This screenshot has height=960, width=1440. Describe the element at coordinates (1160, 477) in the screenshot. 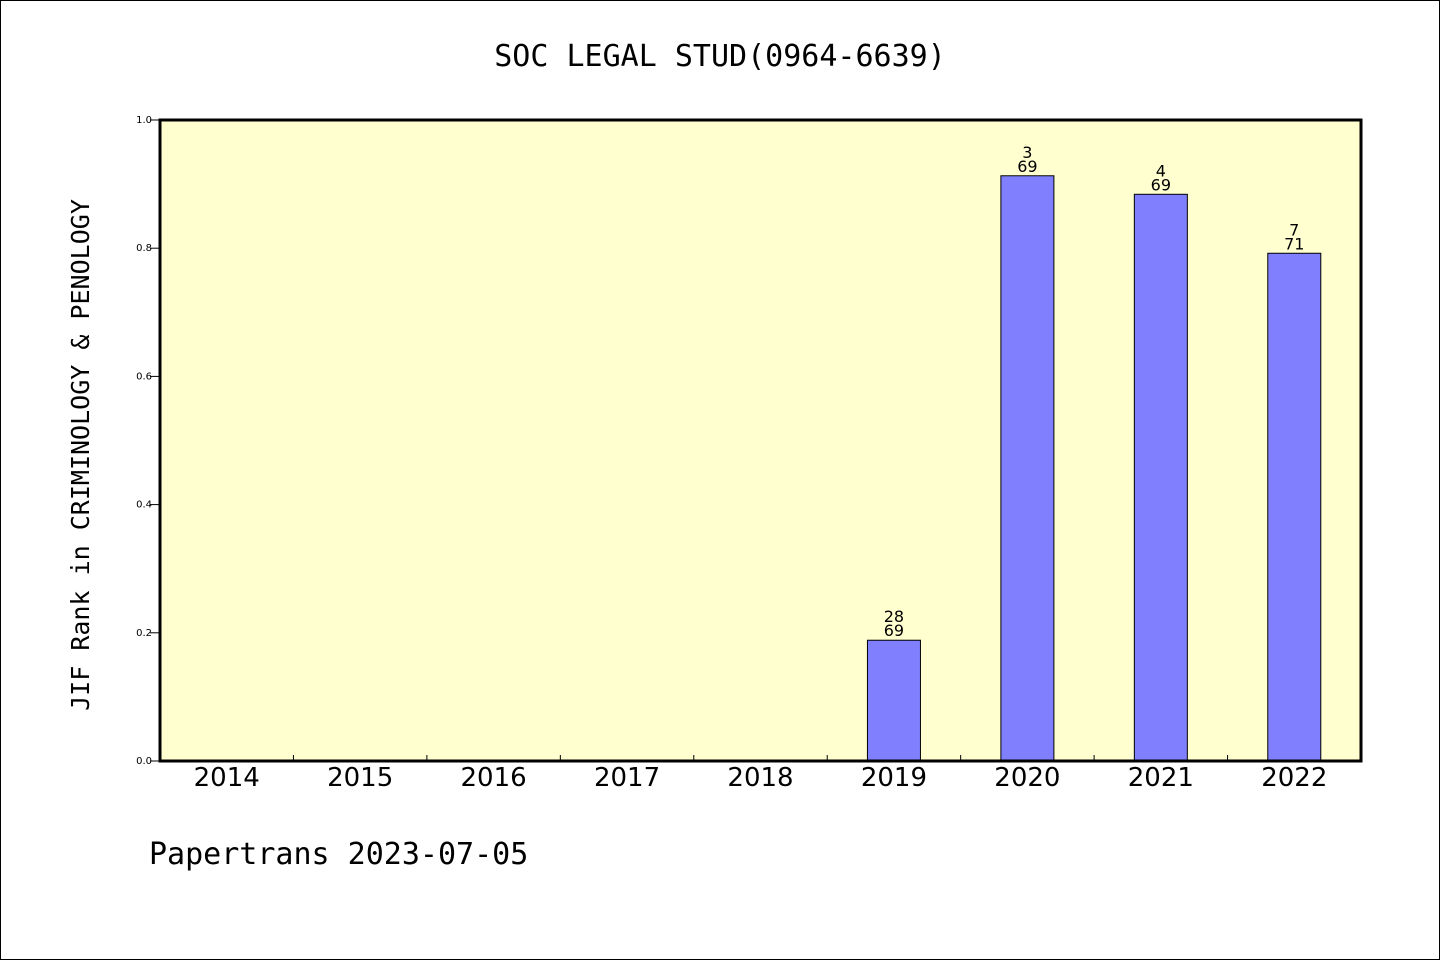

I see `bar-2021` at that location.